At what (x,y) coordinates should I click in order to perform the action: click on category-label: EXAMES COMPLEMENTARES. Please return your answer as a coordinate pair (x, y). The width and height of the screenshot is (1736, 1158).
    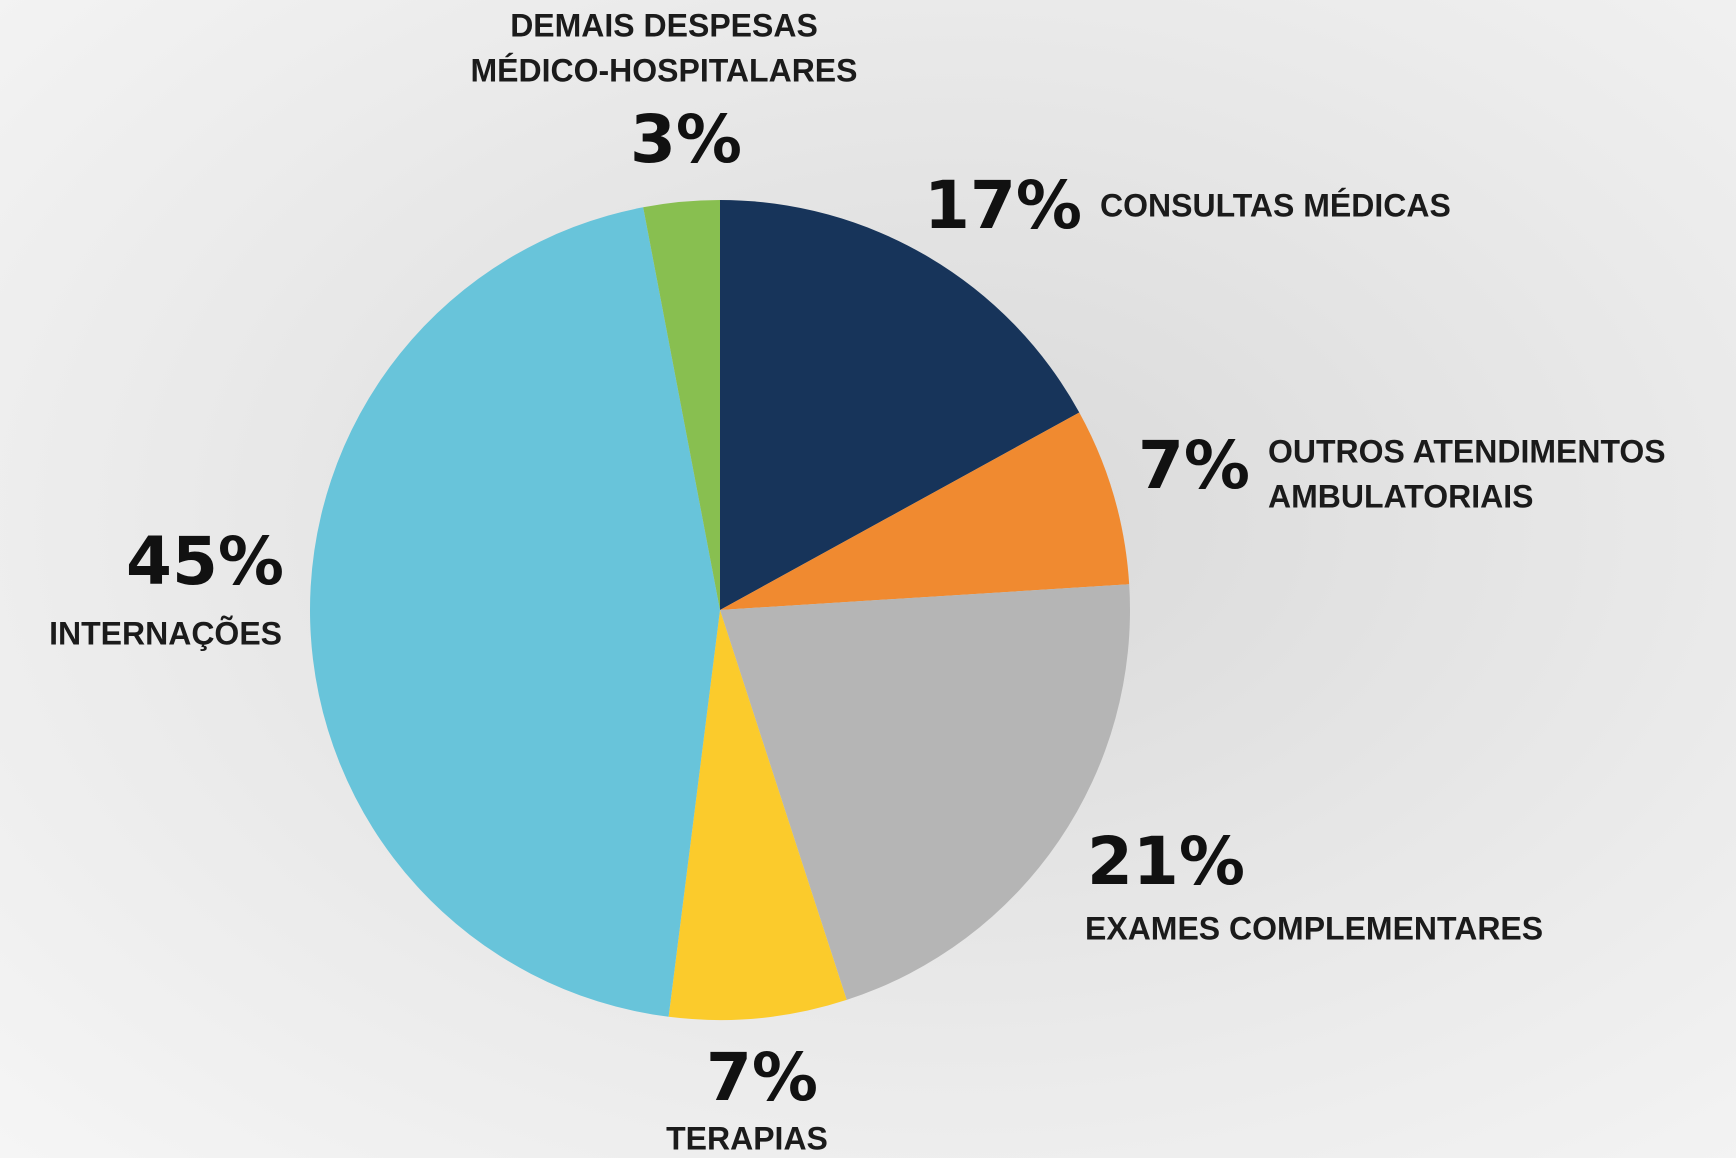
    Looking at the image, I should click on (1314, 928).